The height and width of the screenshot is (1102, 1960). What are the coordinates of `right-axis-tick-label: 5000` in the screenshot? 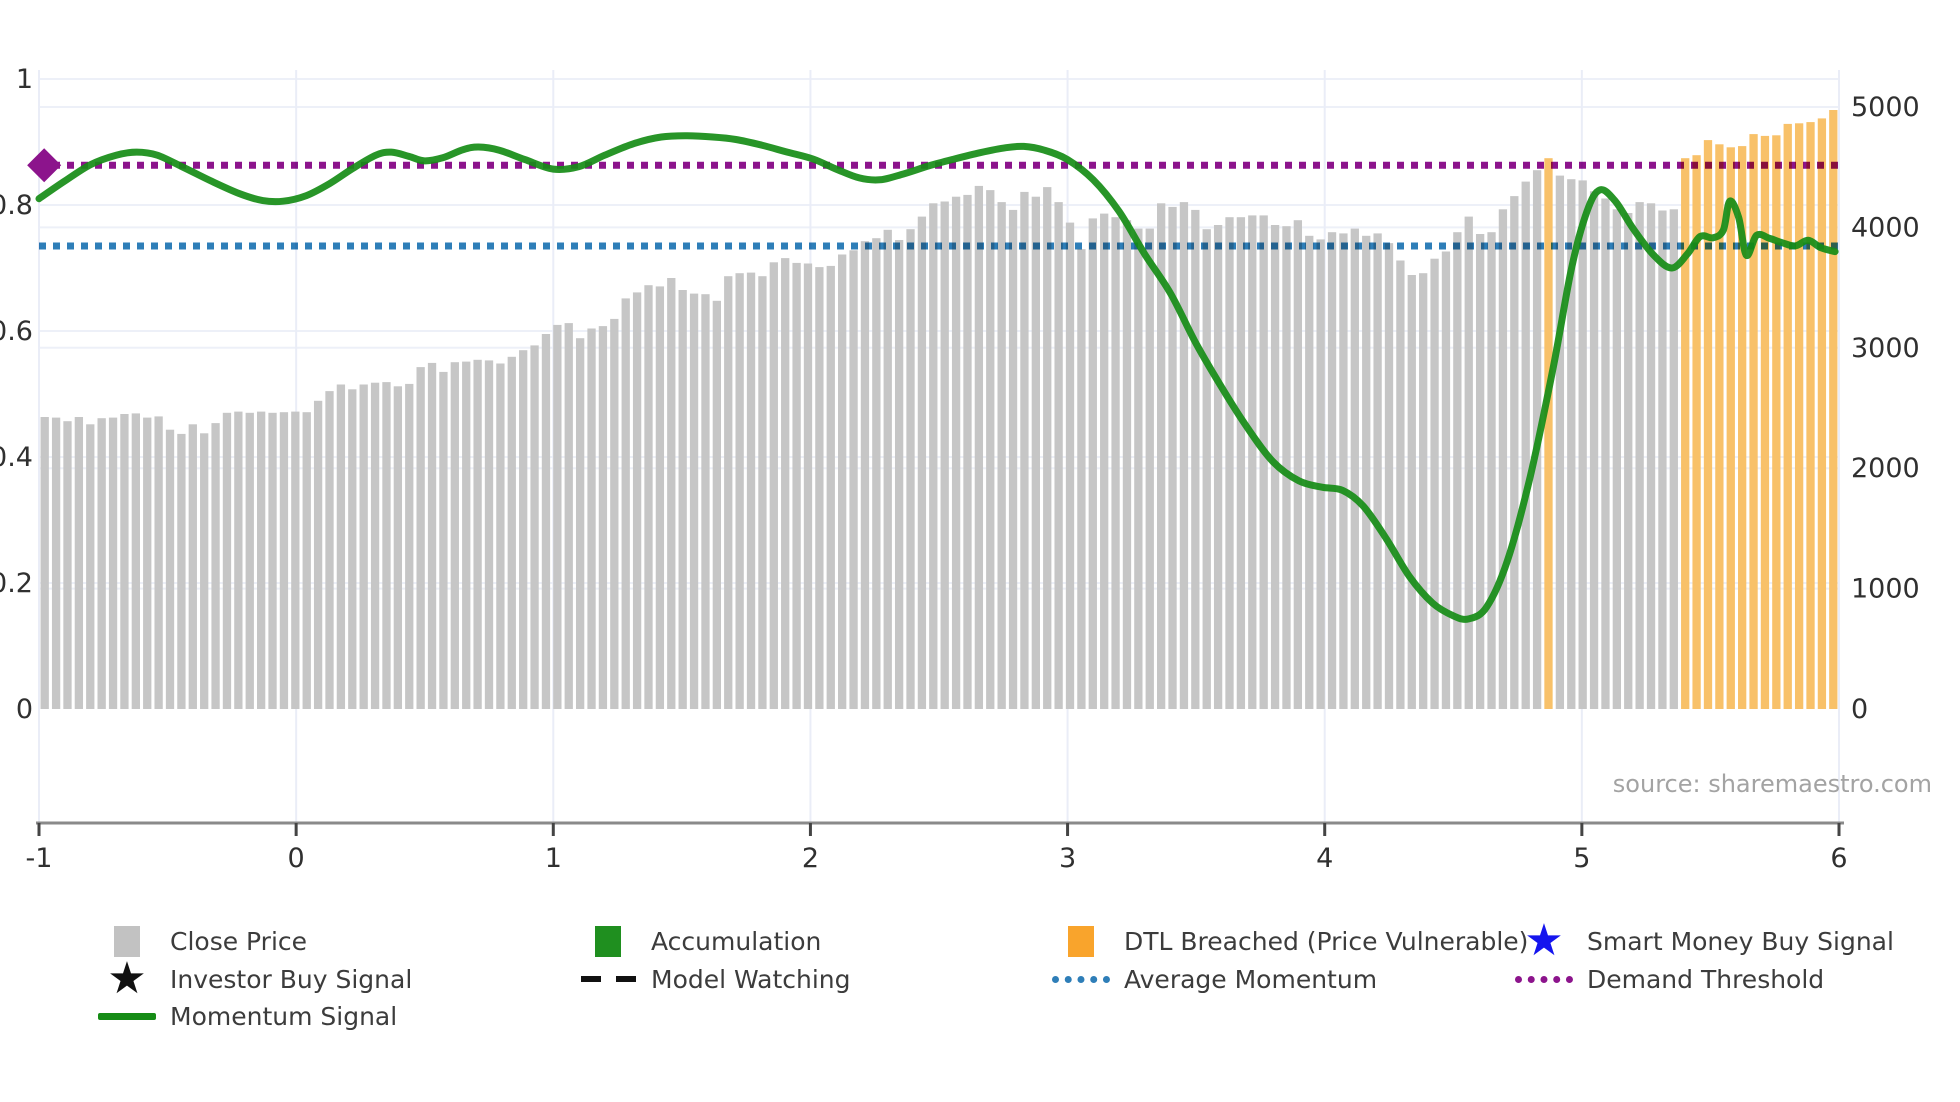 It's located at (1885, 107).